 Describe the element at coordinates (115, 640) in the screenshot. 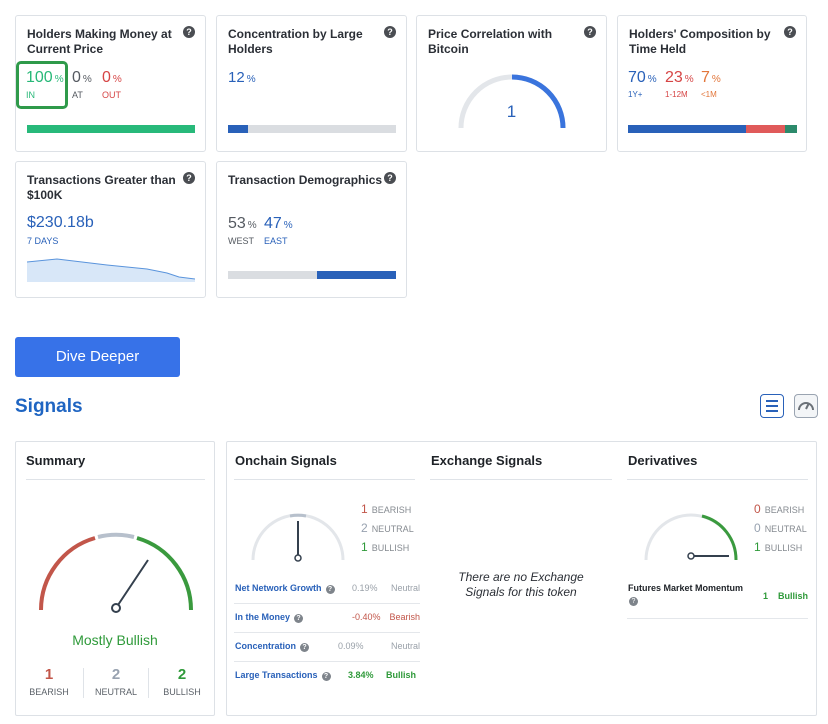

I see `summary-verdict: Mostly Bullish` at that location.